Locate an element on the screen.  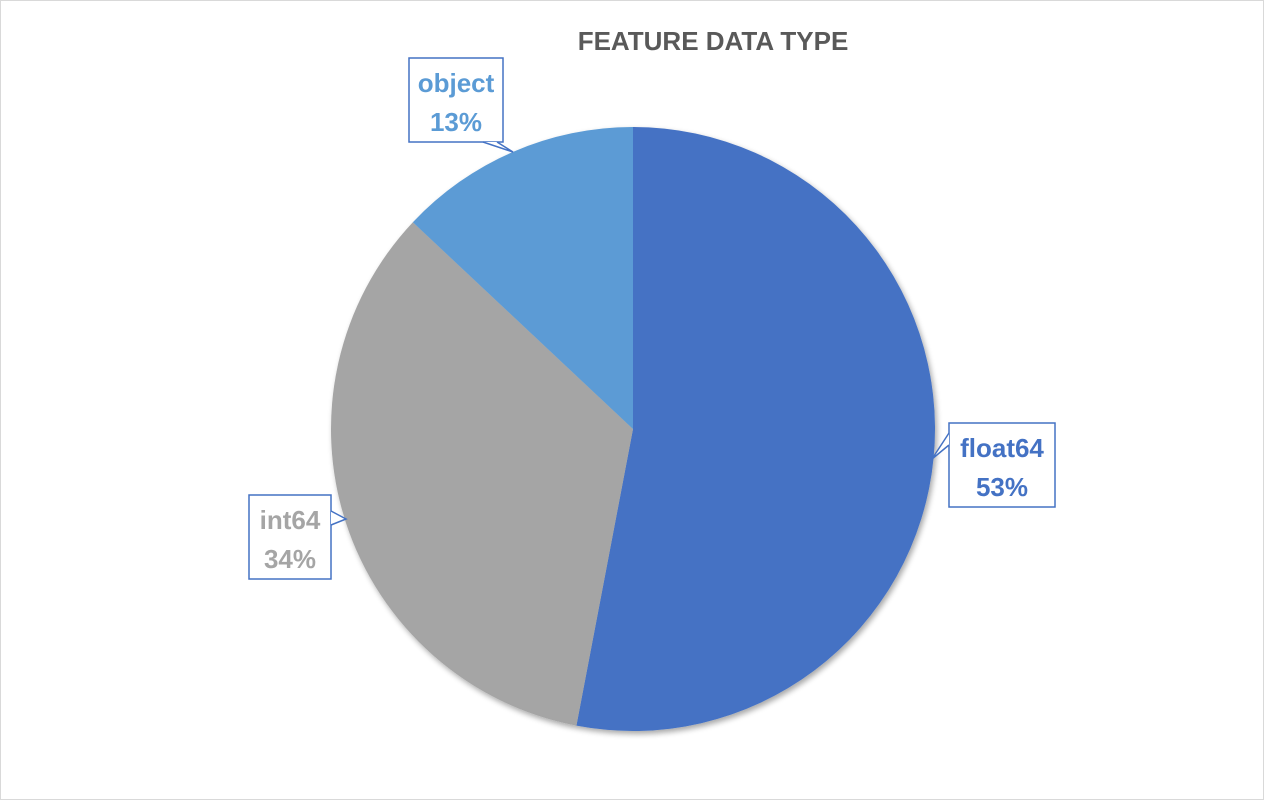
data-label-name: float64 is located at coordinates (1002, 448).